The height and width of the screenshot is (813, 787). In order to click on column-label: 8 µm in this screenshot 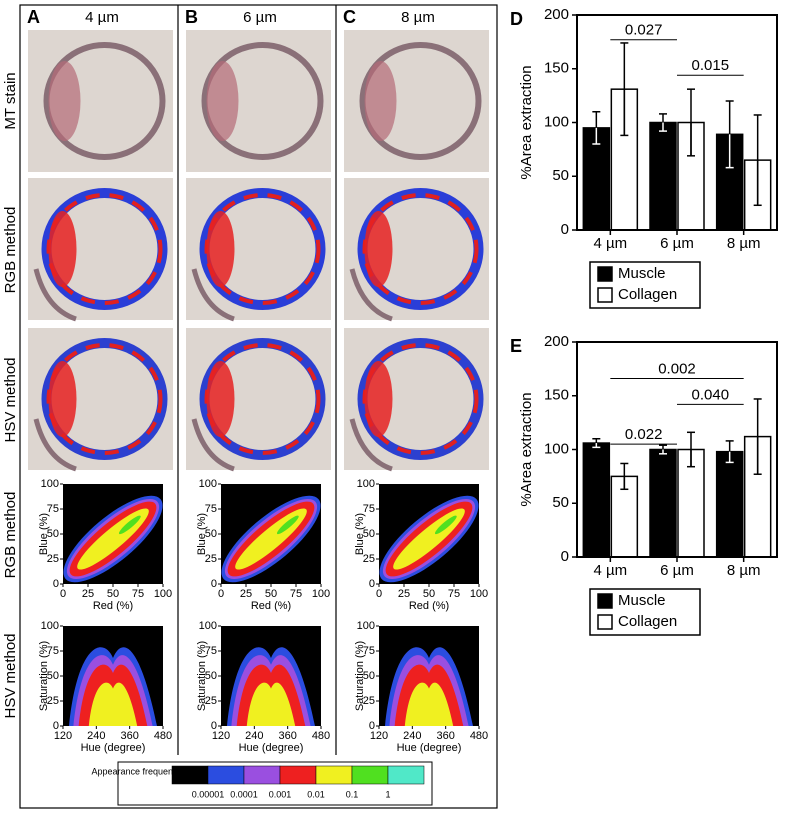, I will do `click(418, 17)`.